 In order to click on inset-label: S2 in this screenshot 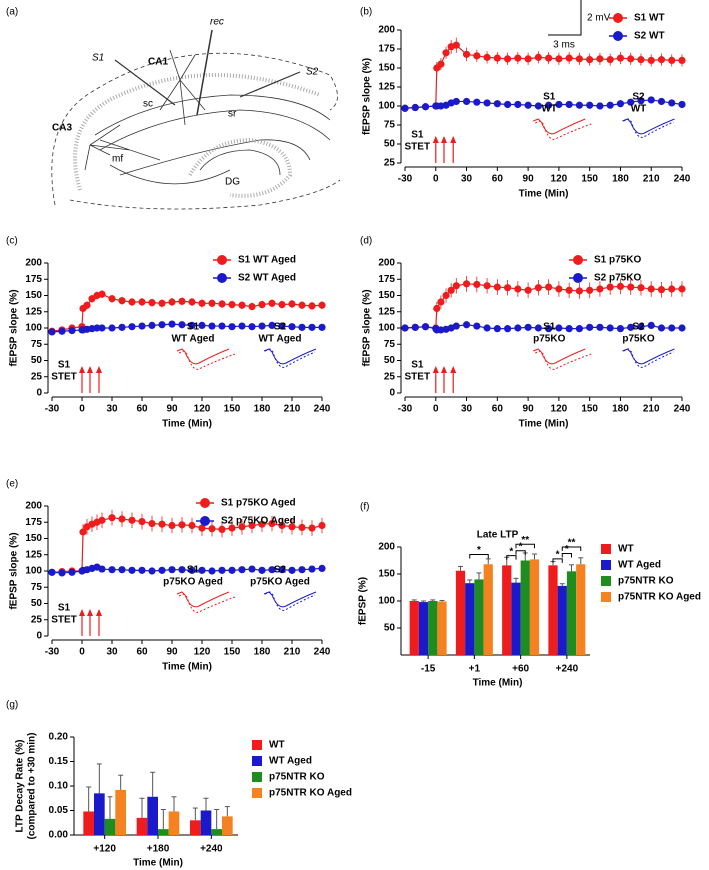, I will do `click(280, 570)`.